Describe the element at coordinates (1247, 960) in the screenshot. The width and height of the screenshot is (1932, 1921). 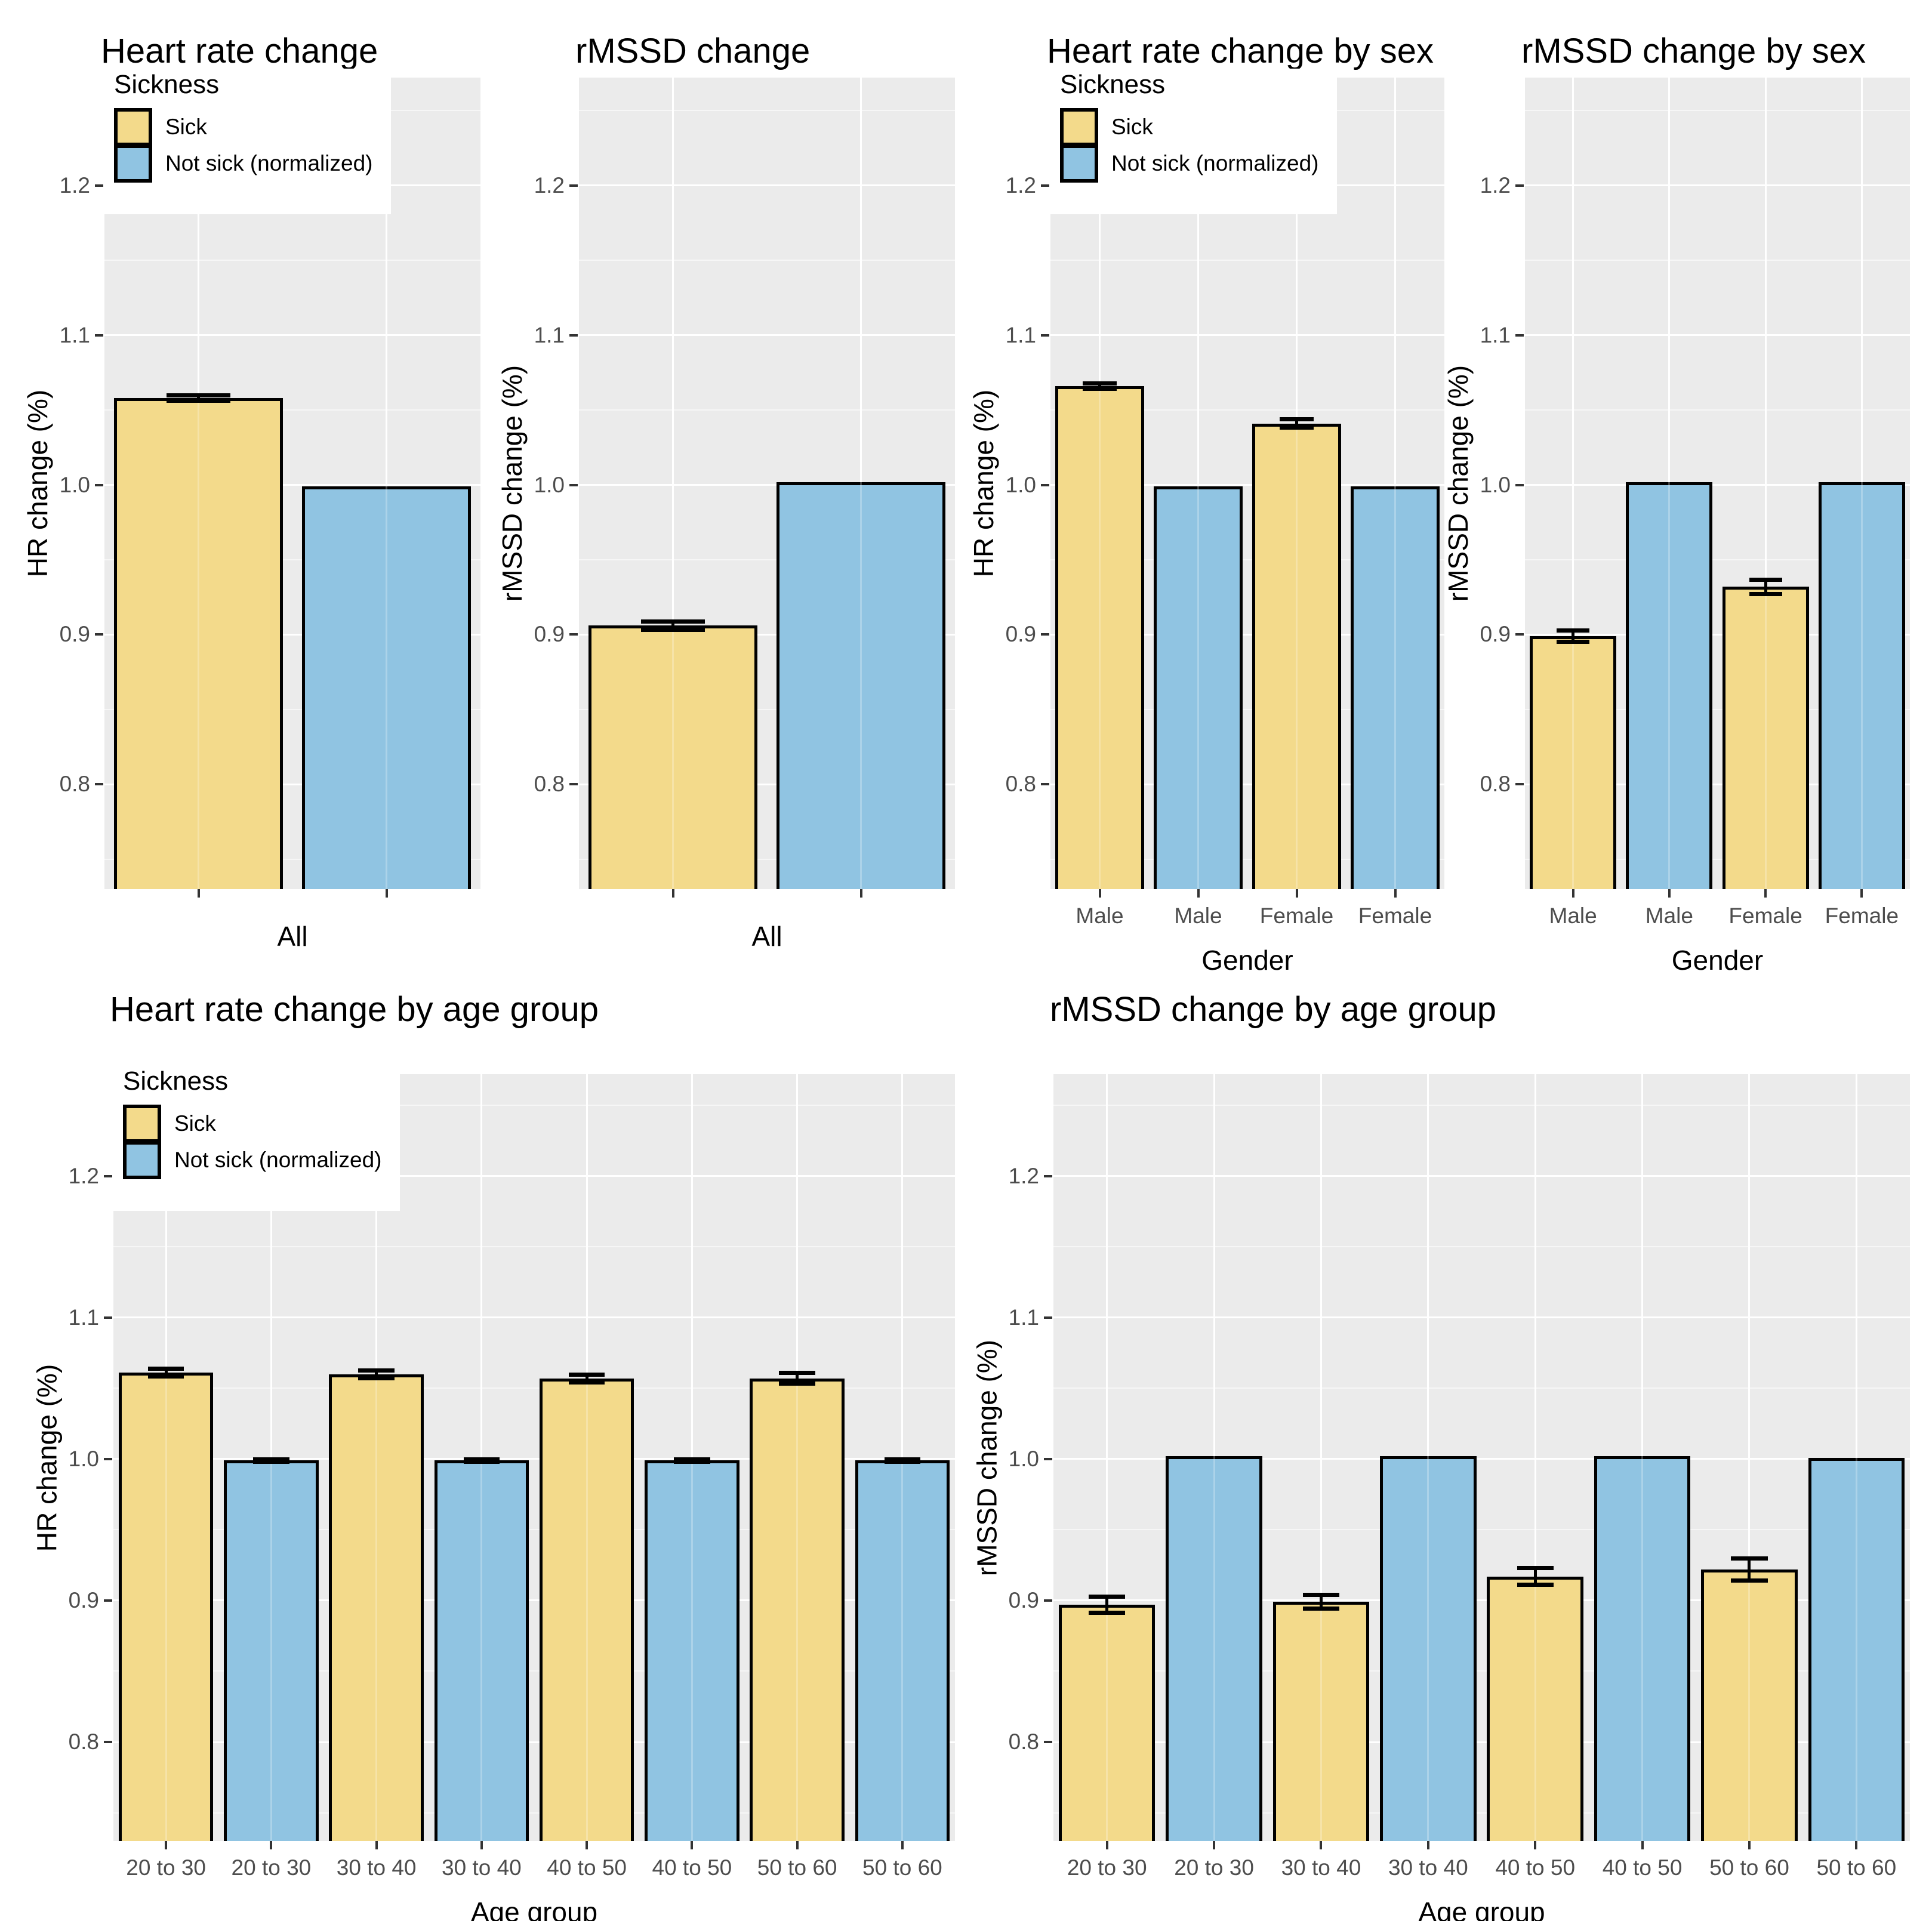
I see `x-axis-title: Gender` at that location.